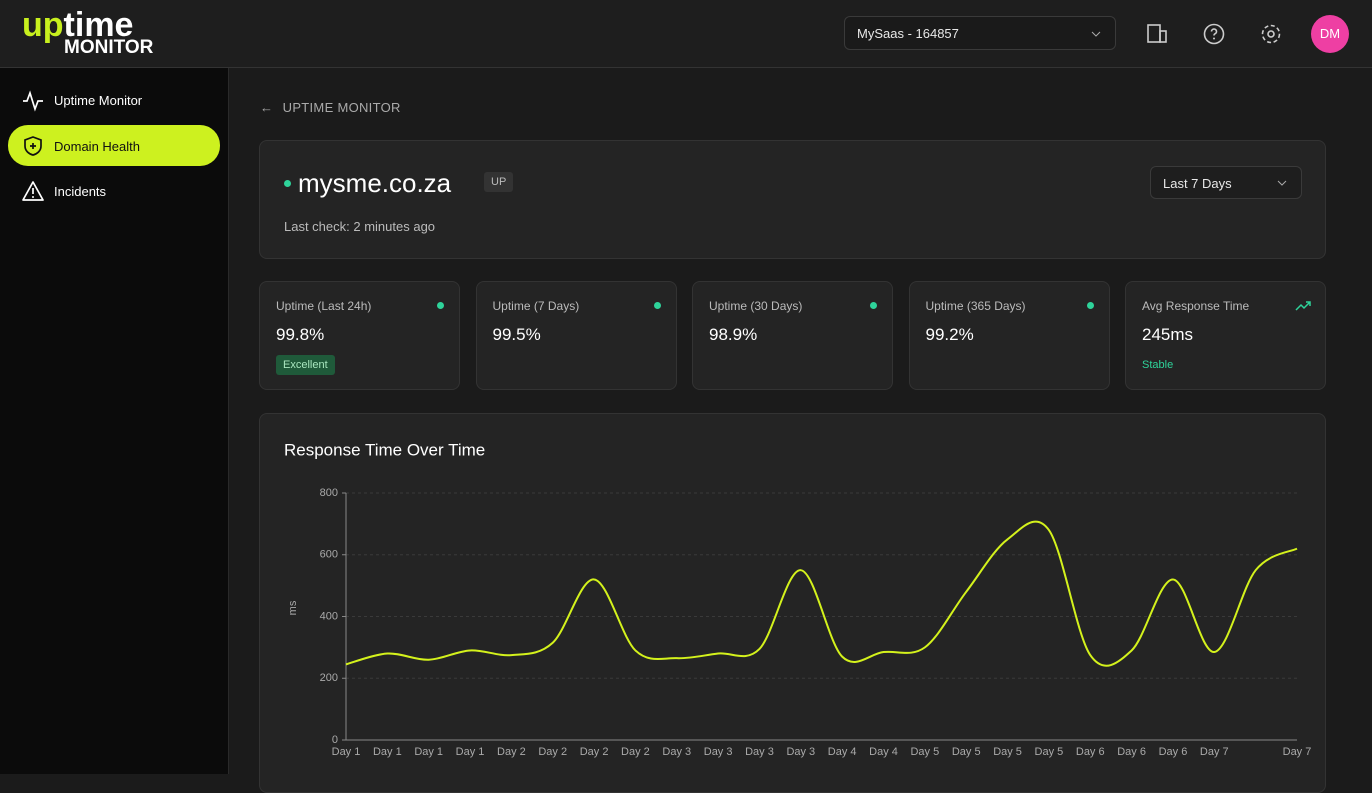 The width and height of the screenshot is (1372, 793). What do you see at coordinates (516, 334) in the screenshot?
I see `stat-value: 99.5%` at bounding box center [516, 334].